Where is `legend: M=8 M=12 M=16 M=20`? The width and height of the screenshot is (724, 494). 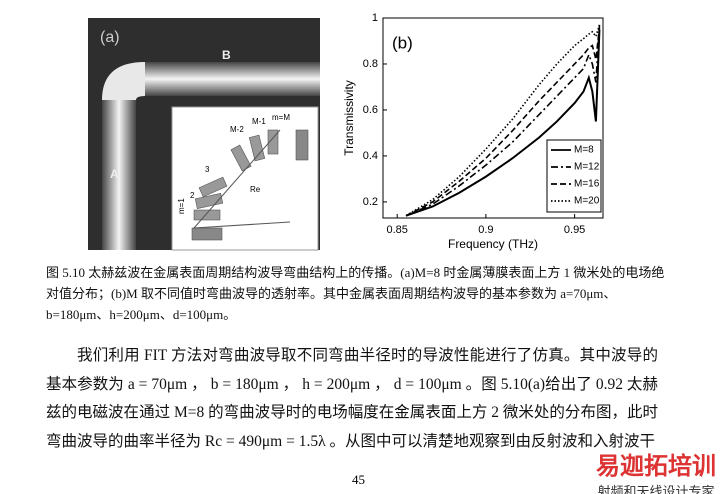 legend: M=8 M=12 M=16 M=20 is located at coordinates (574, 176).